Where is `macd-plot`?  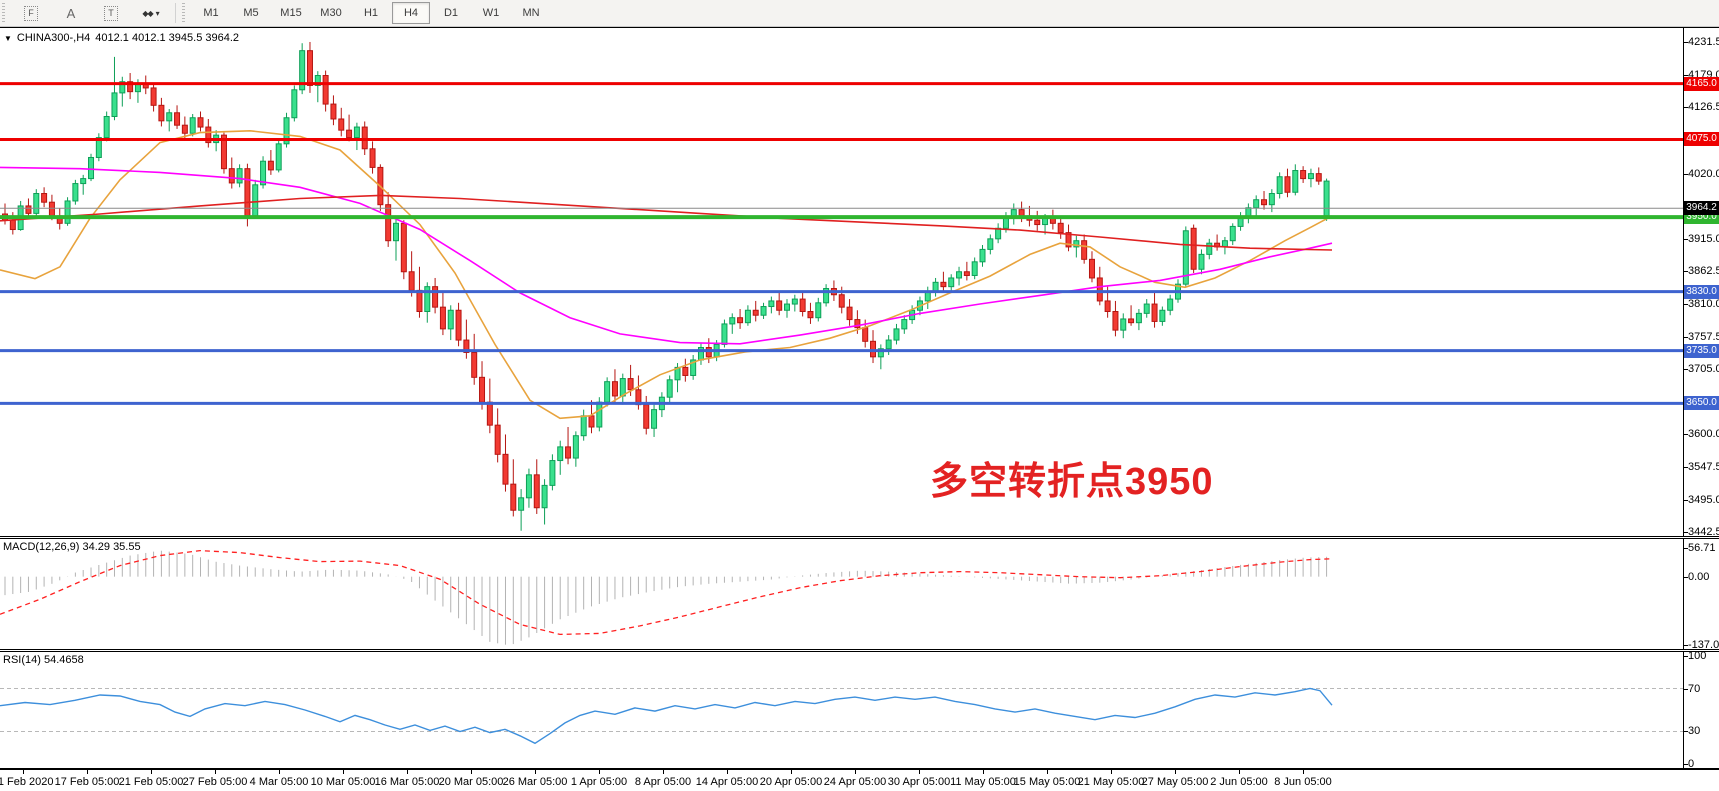 macd-plot is located at coordinates (842, 594).